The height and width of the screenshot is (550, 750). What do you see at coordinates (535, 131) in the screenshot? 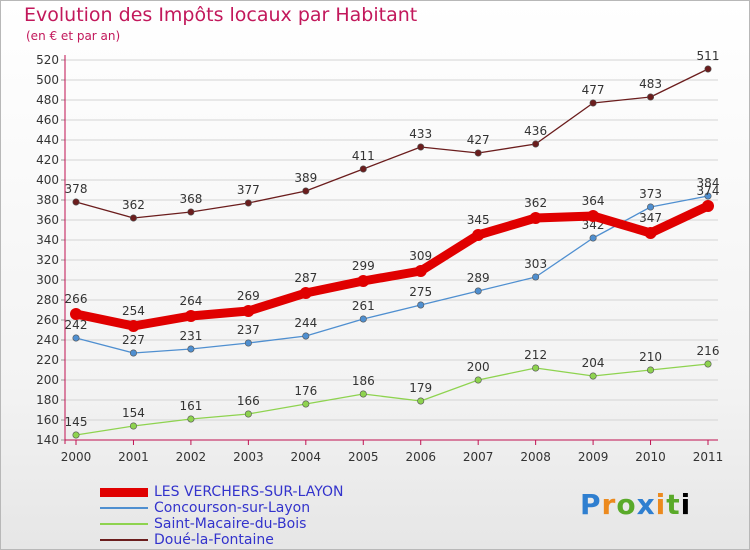
I see `data-label: 436` at bounding box center [535, 131].